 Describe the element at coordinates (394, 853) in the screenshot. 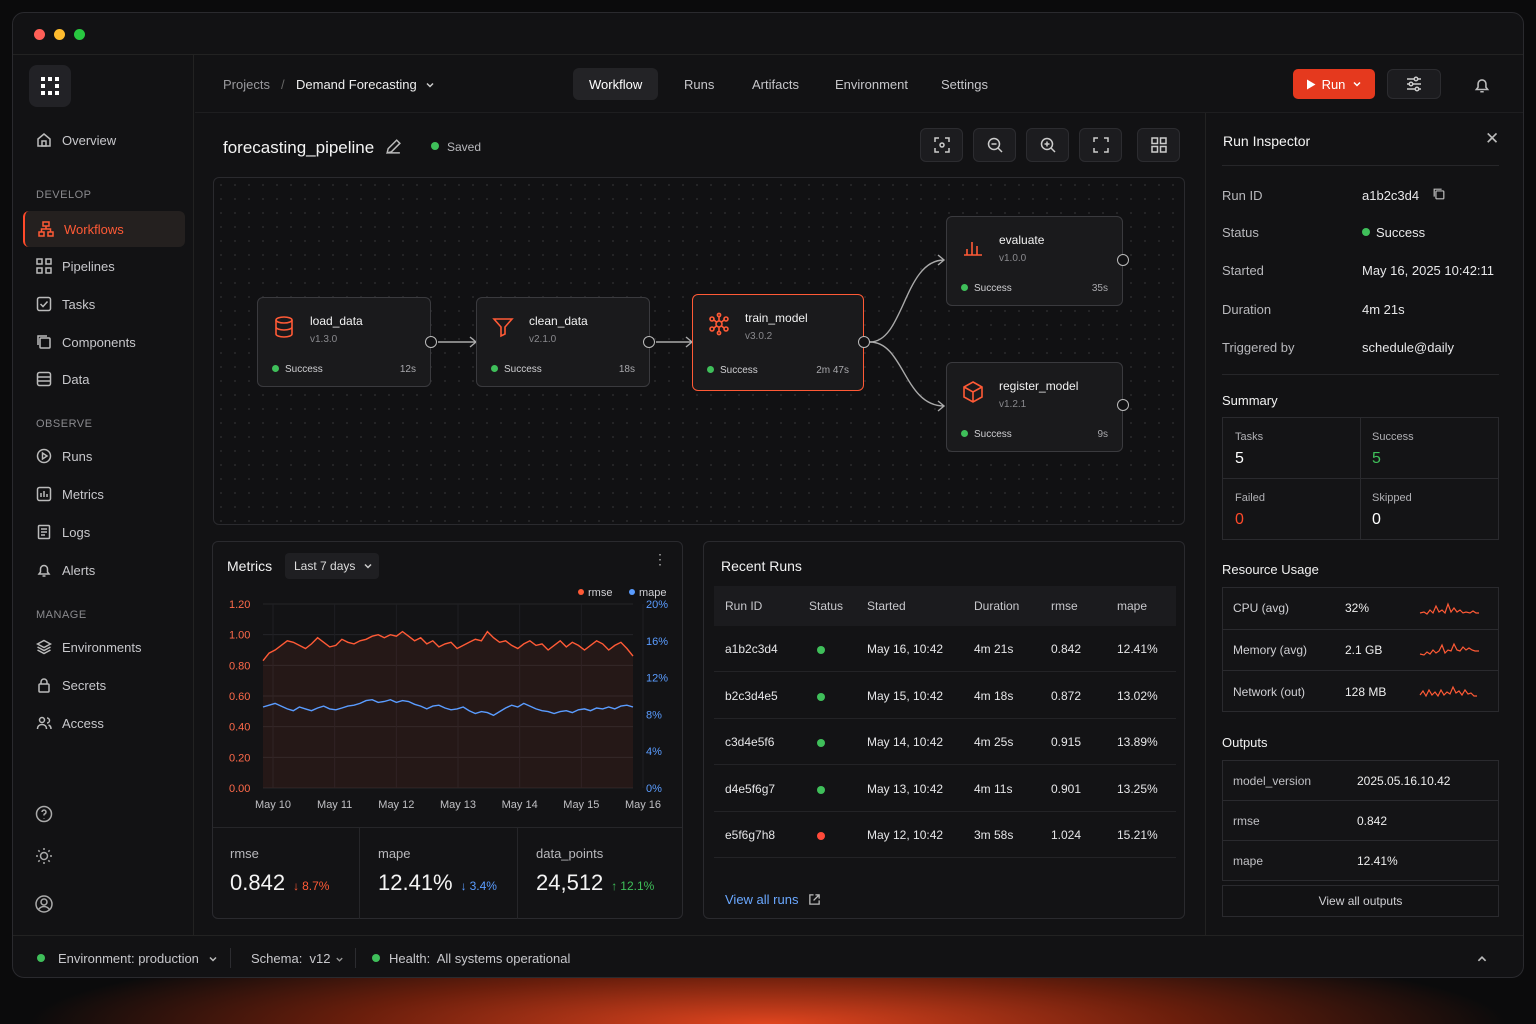

I see `stat-label: mape` at that location.